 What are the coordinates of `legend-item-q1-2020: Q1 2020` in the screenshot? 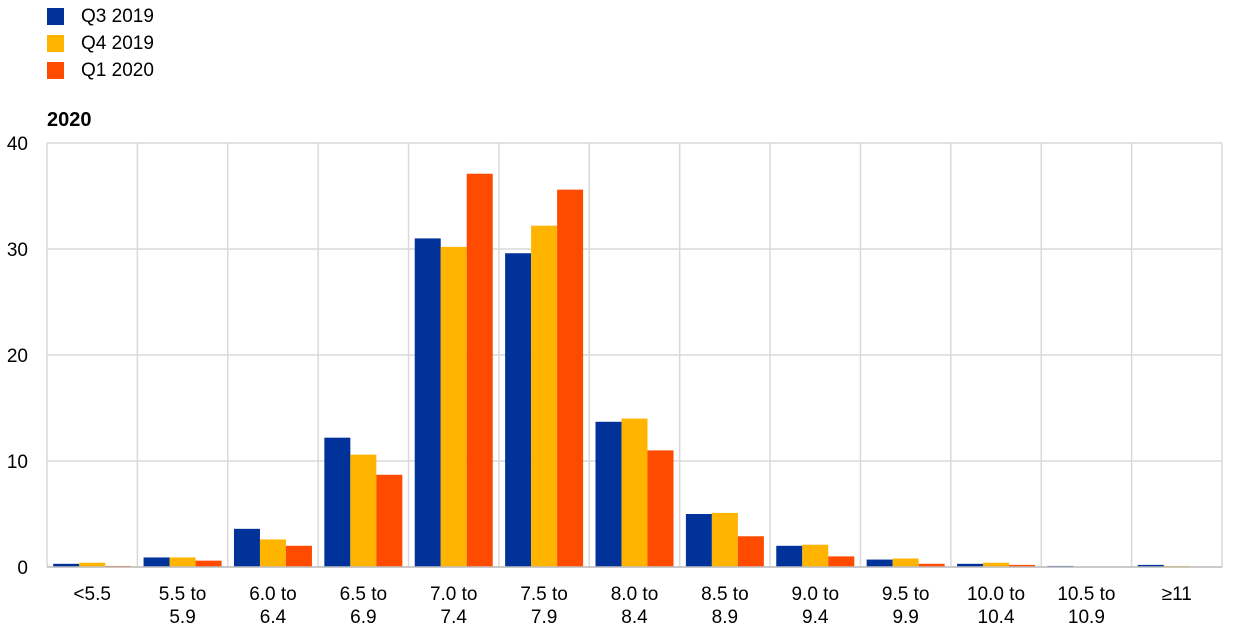 It's located at (100, 70).